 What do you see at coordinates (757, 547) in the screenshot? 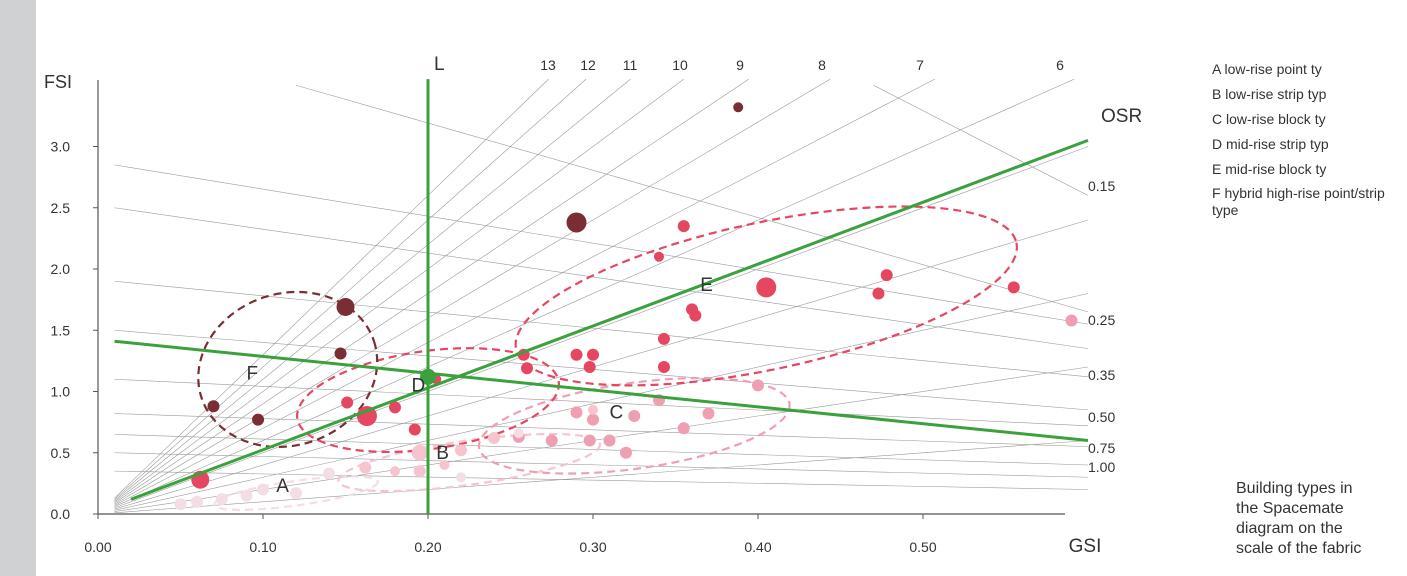
I see `x-tick-label: 0.40` at bounding box center [757, 547].